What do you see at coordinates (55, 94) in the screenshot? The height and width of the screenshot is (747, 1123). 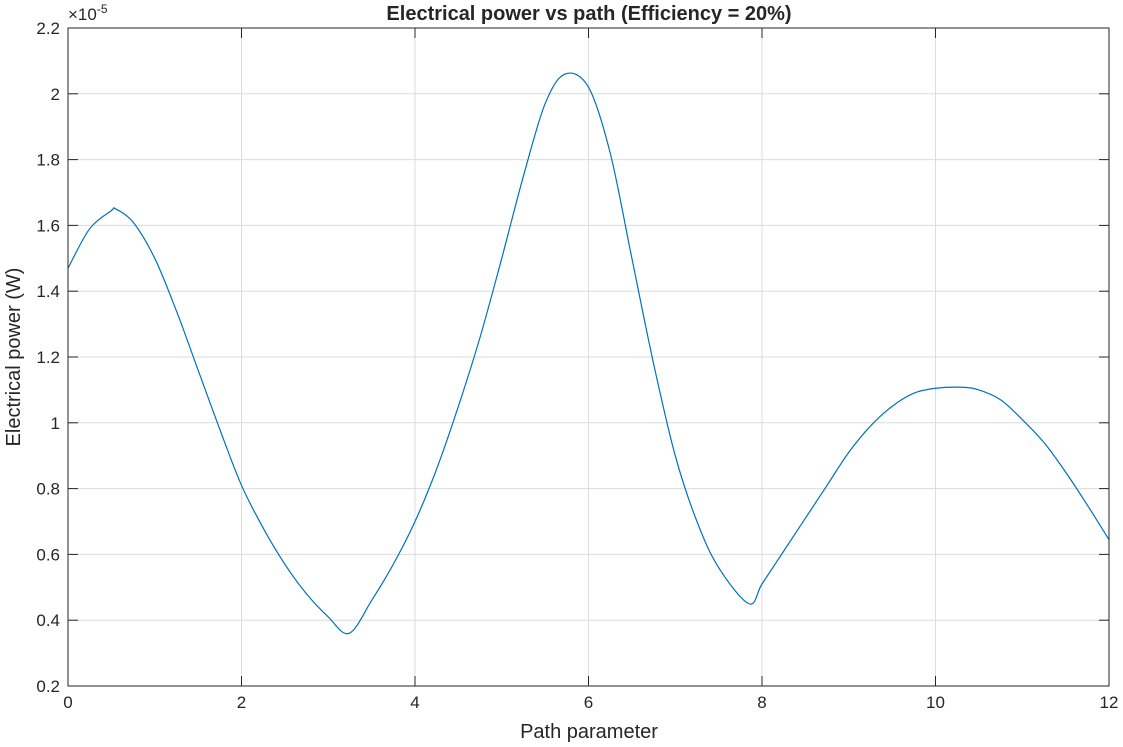 I see `y-tick-label: 2` at bounding box center [55, 94].